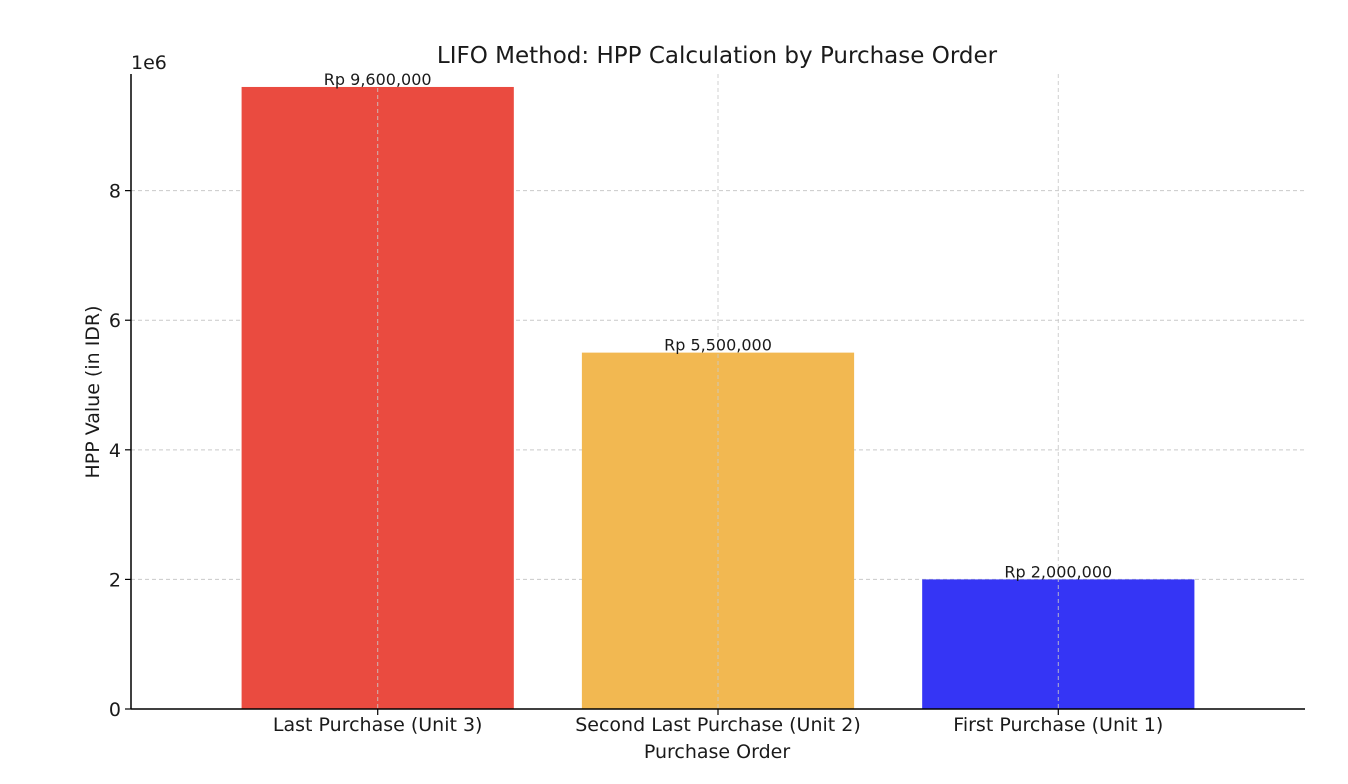  What do you see at coordinates (93, 391) in the screenshot?
I see `y-axis-label: HPP Value (in IDR)` at bounding box center [93, 391].